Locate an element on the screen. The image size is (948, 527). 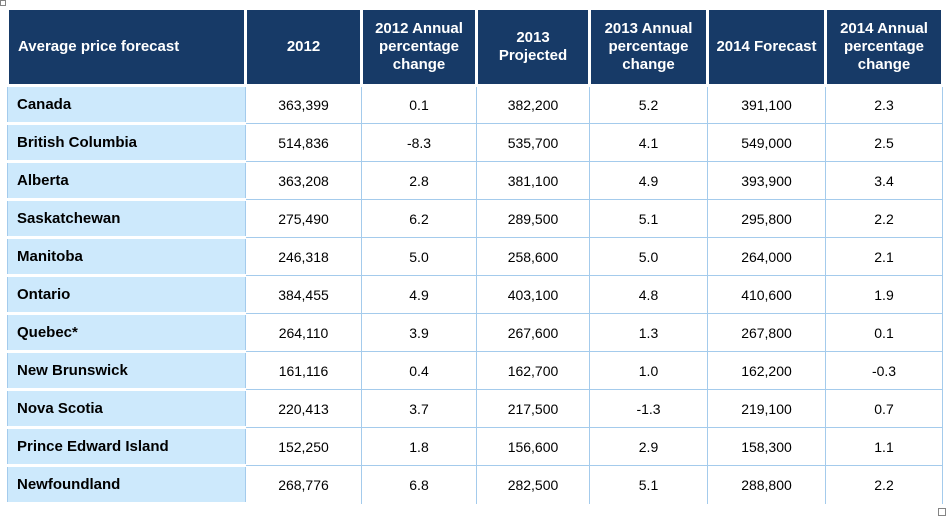
column-header-label: Average price forecast is located at coordinates (126, 47).